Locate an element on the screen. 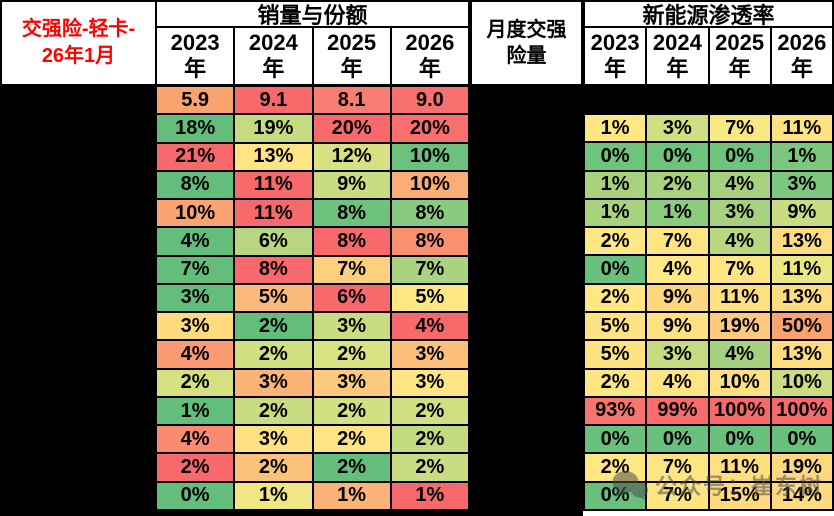 Image resolution: width=834 pixels, height=516 pixels. table-cell: 10% is located at coordinates (739, 382).